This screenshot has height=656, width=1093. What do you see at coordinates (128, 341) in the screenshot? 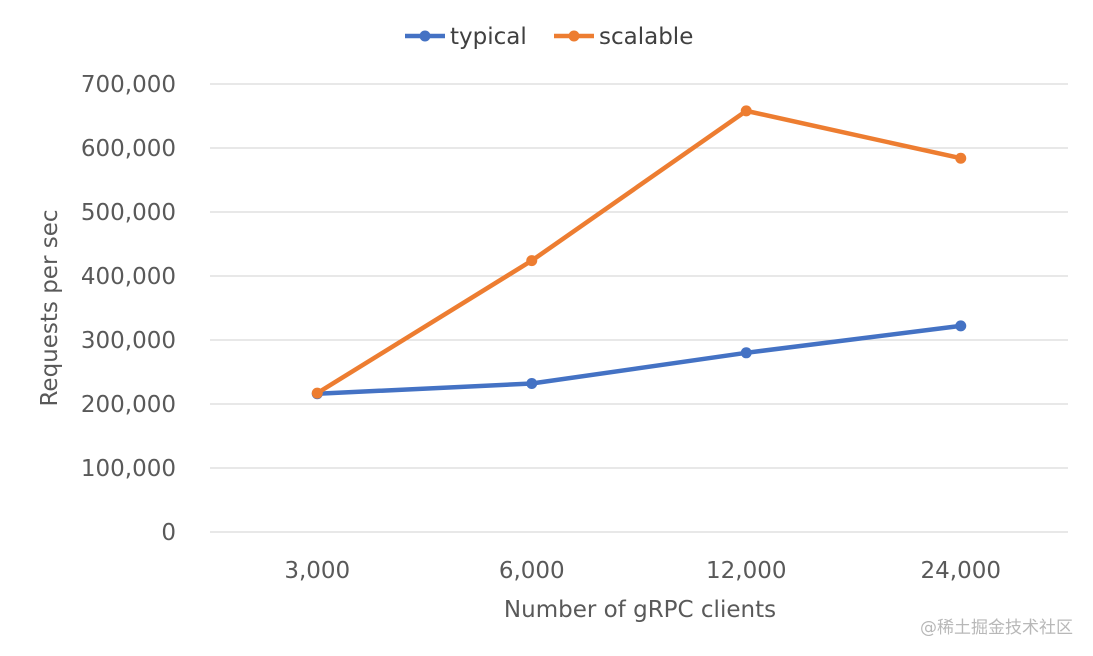
I see `y-tick-label: 300,000` at bounding box center [128, 341].